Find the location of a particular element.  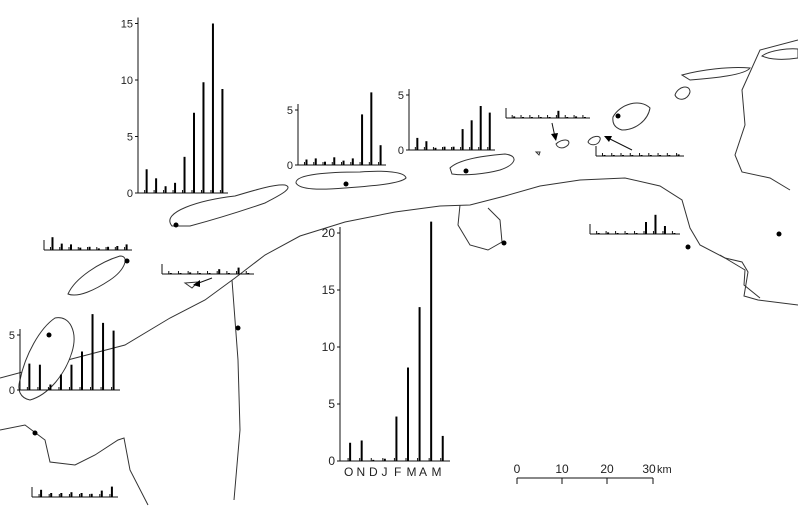

x-tick-label: O is located at coordinates (348, 472).